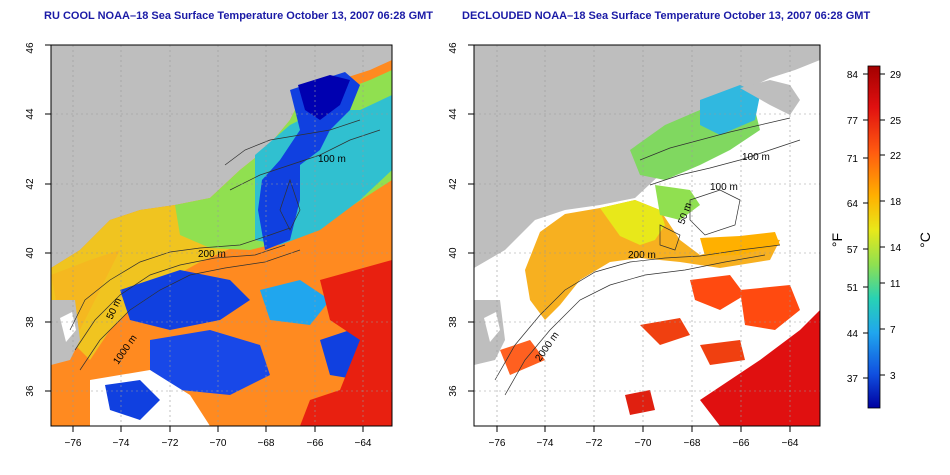 Image resolution: width=950 pixels, height=475 pixels. I want to click on colorbar-f-tick: 71, so click(853, 159).